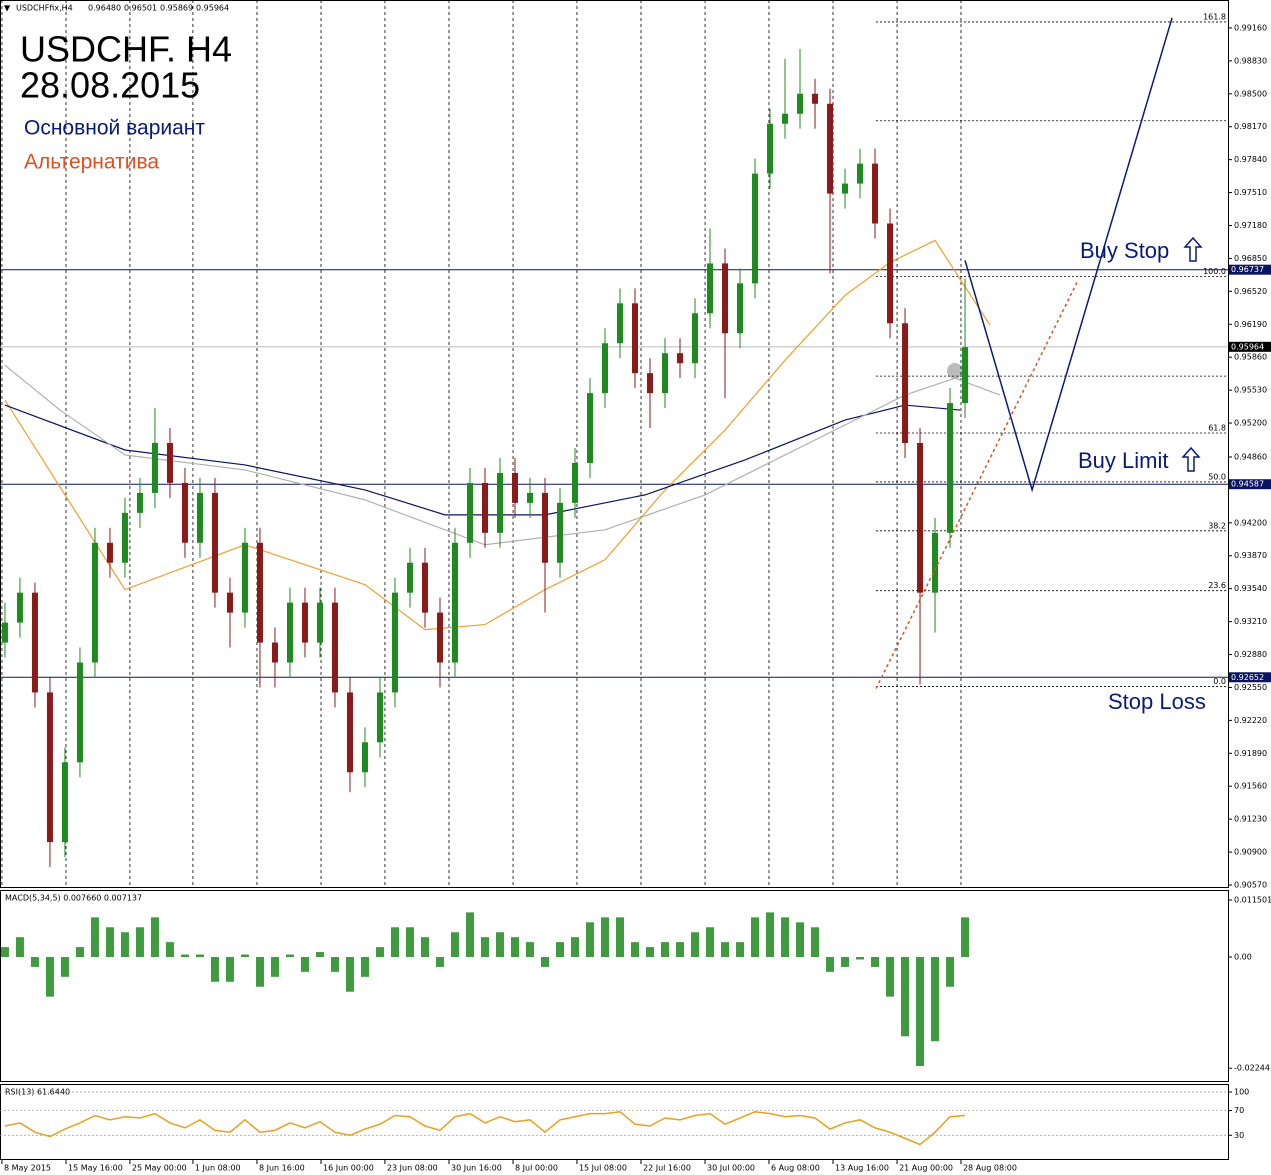 The width and height of the screenshot is (1271, 1175). Describe the element at coordinates (1217, 476) in the screenshot. I see `fibo-label: 50.0` at that location.